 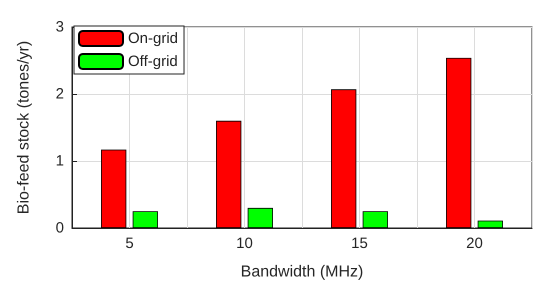 What do you see at coordinates (60, 161) in the screenshot?
I see `y-tick-label: 1` at bounding box center [60, 161].